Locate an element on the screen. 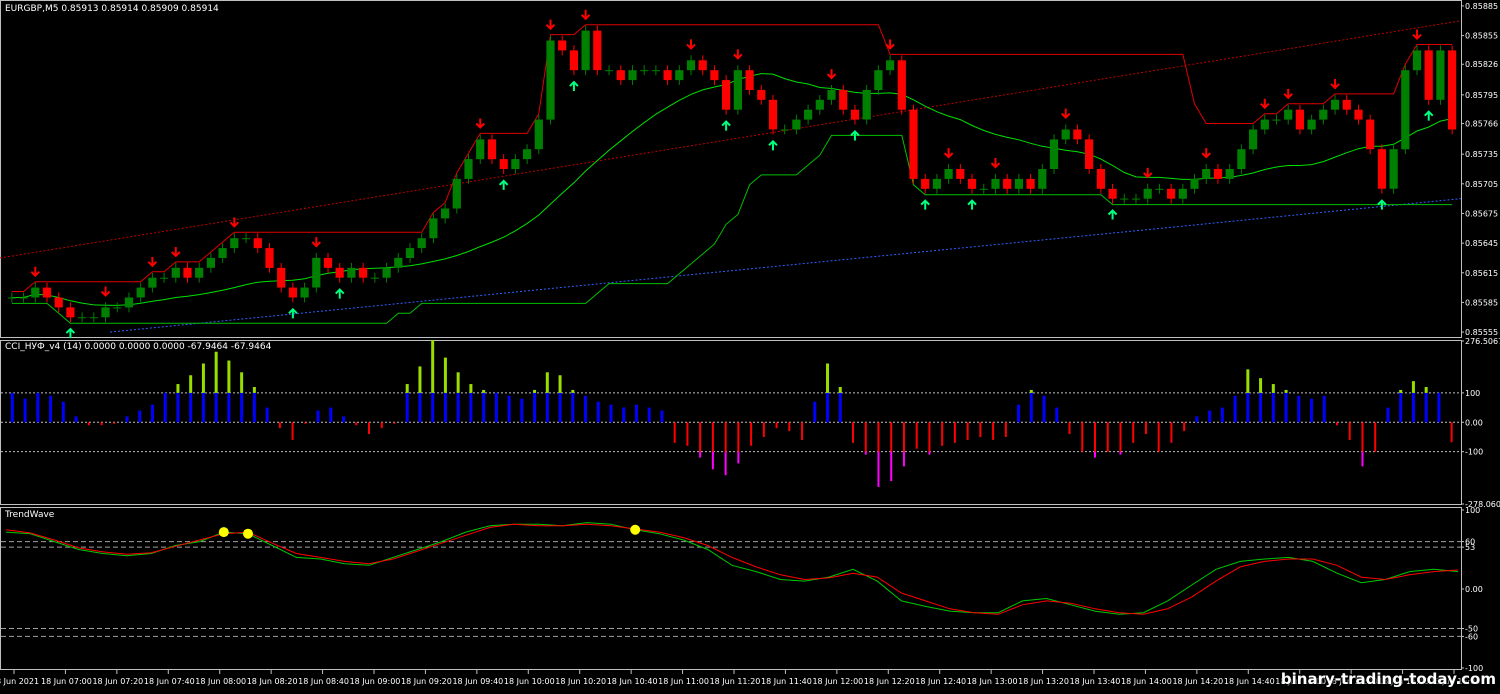 The image size is (1500, 694). time-tick-label: 18 Jun 11:20 is located at coordinates (735, 681).